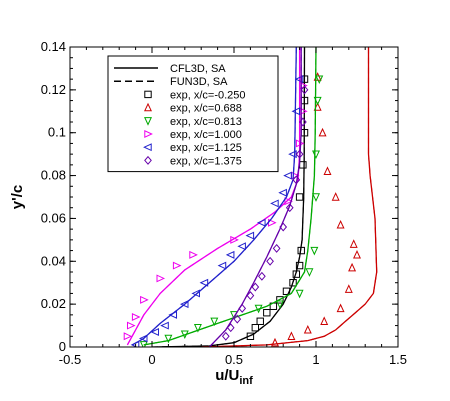 The height and width of the screenshot is (401, 450). I want to click on y-tick-label: 0, so click(62, 346).